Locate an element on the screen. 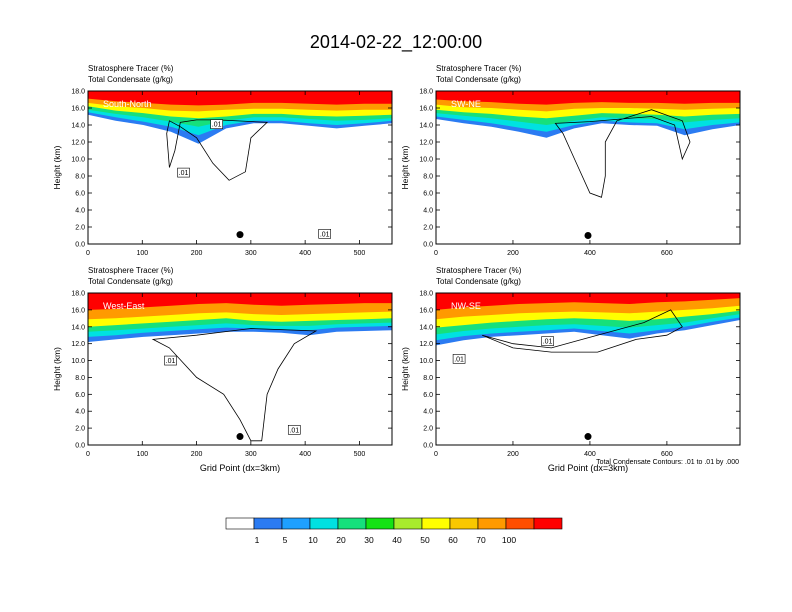 Image resolution: width=792 pixels, height=612 pixels. x-axis-label: Grid Point (dx=3km) is located at coordinates (240, 468).